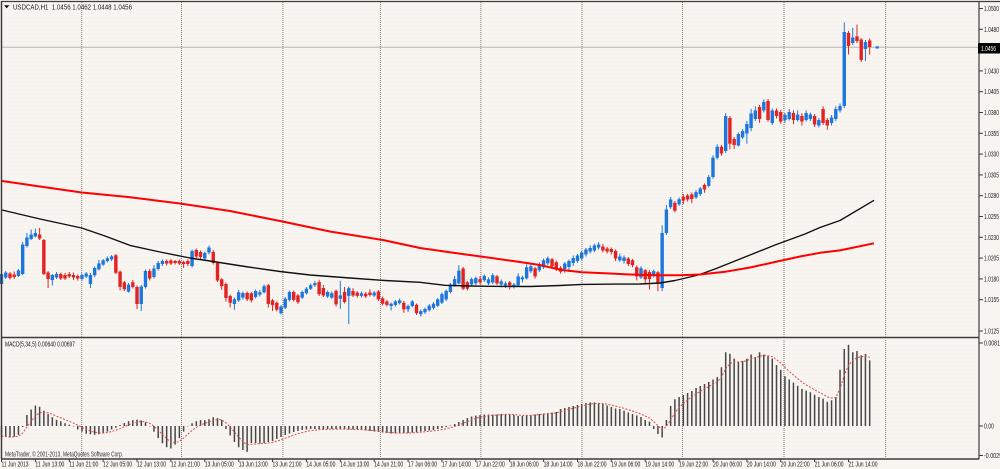 Image resolution: width=1000 pixels, height=469 pixels. I want to click on svg-text: 20 Jun 06:00, so click(727, 465).